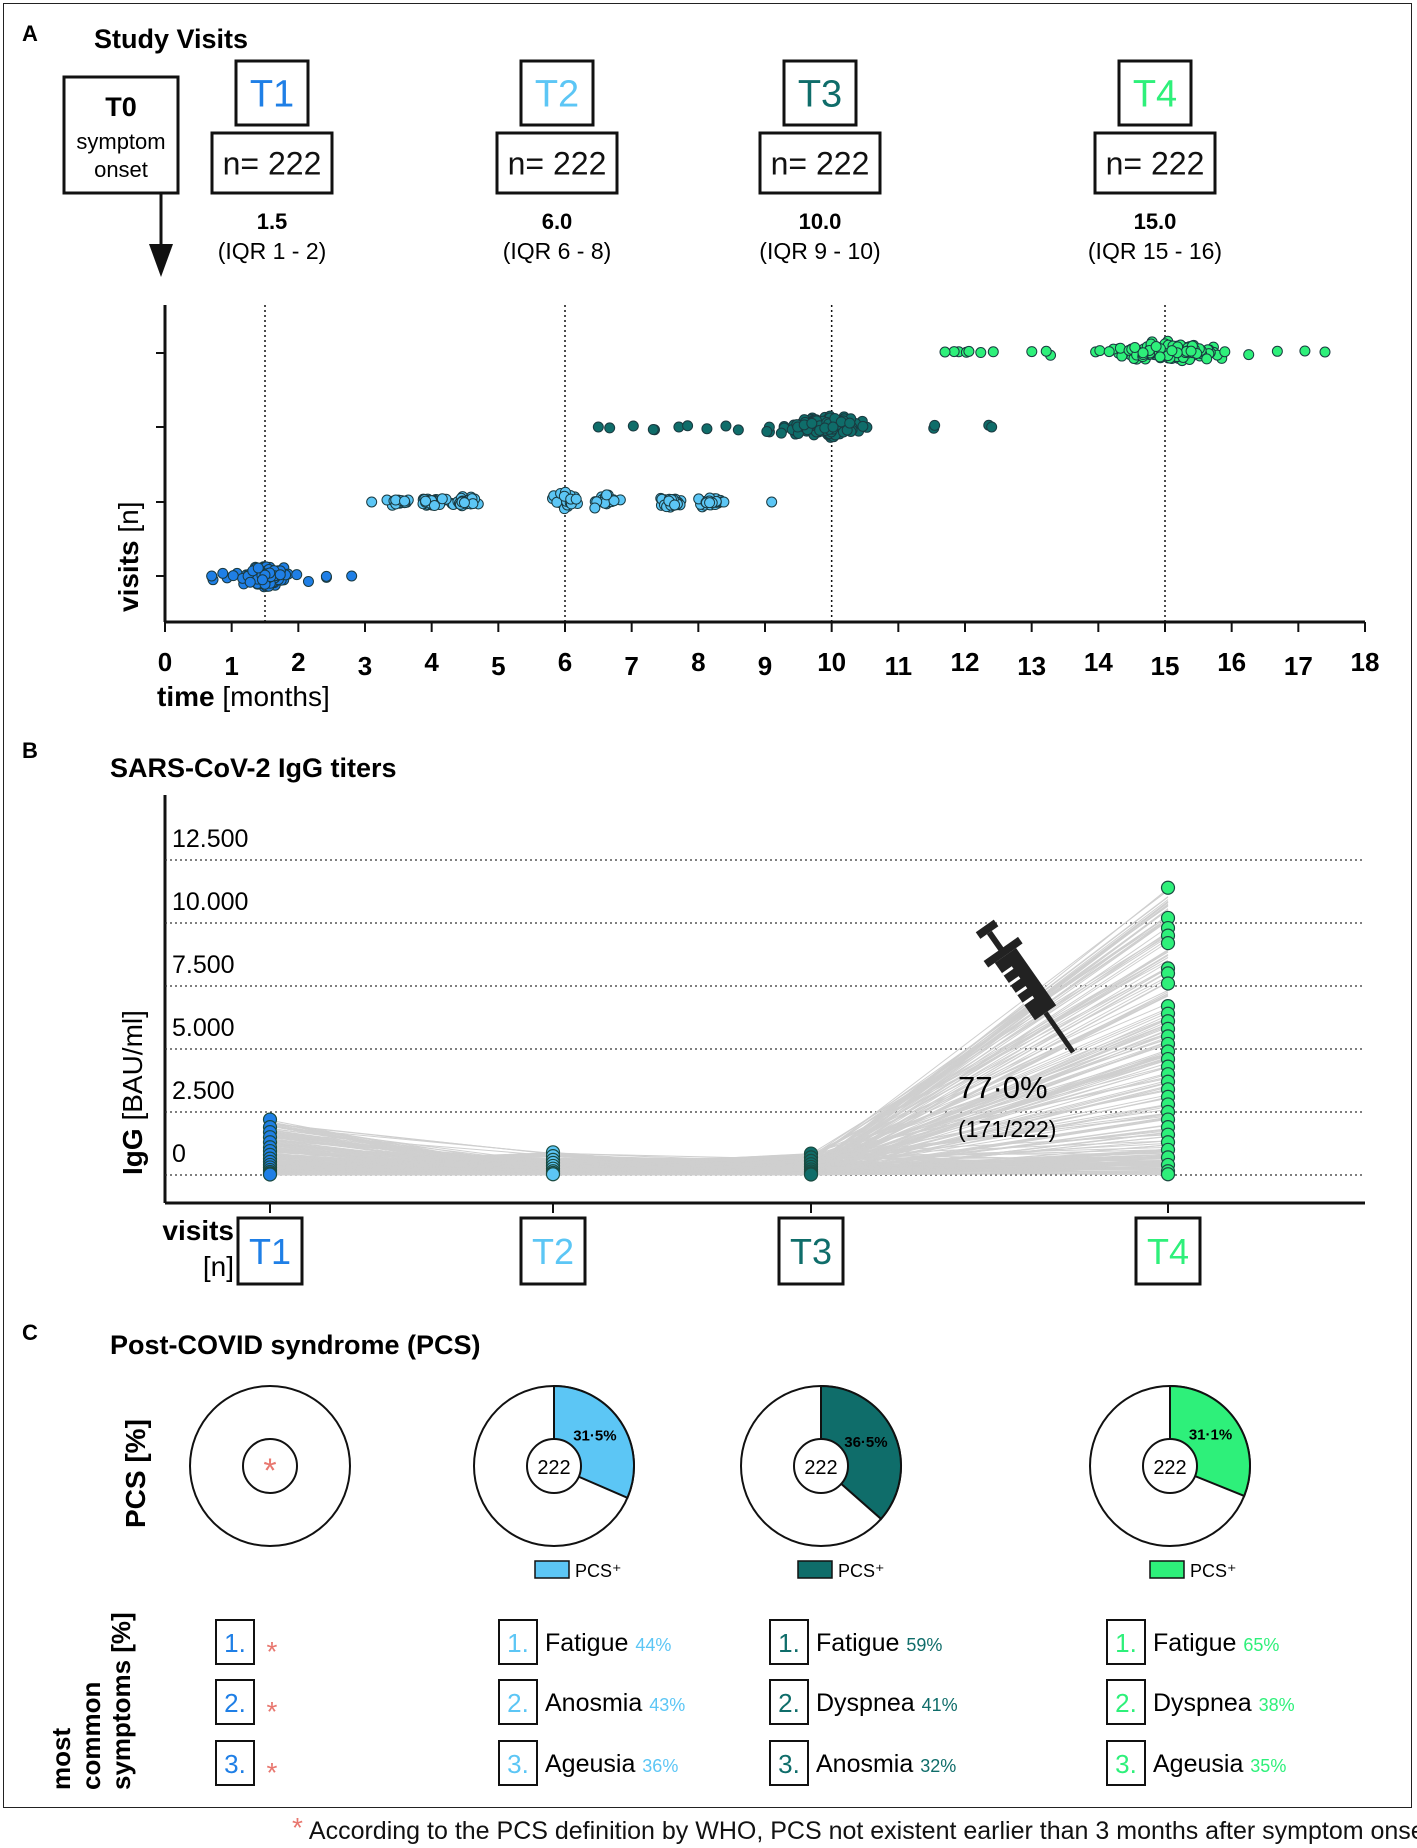 The height and width of the screenshot is (1848, 1417). I want to click on t0-line1: symptom, so click(120, 141).